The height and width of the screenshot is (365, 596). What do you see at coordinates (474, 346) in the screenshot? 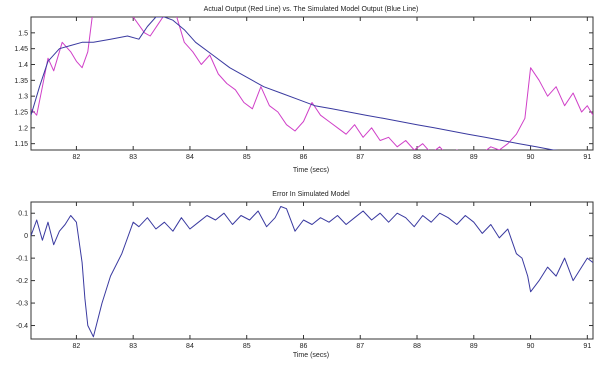
I see `bottom-x-tick-label: 89` at bounding box center [474, 346].